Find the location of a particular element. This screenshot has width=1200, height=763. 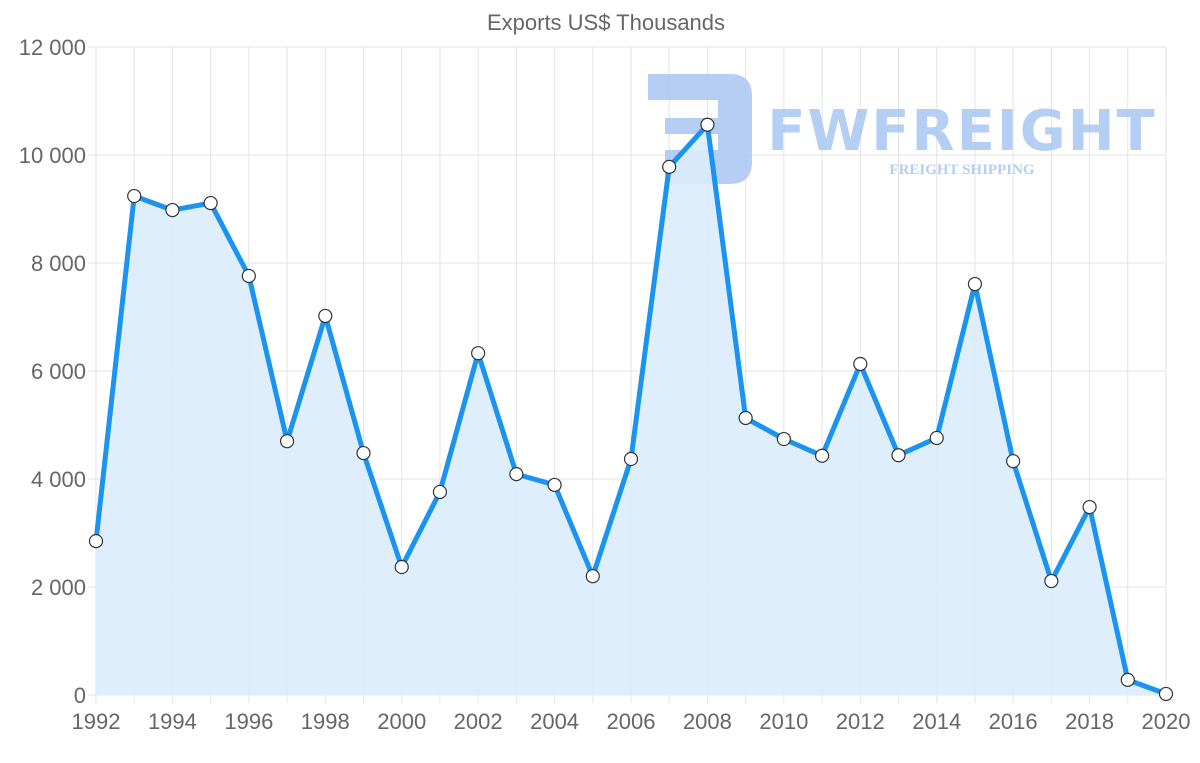

y-tick-label: 6 000 is located at coordinates (58, 371).